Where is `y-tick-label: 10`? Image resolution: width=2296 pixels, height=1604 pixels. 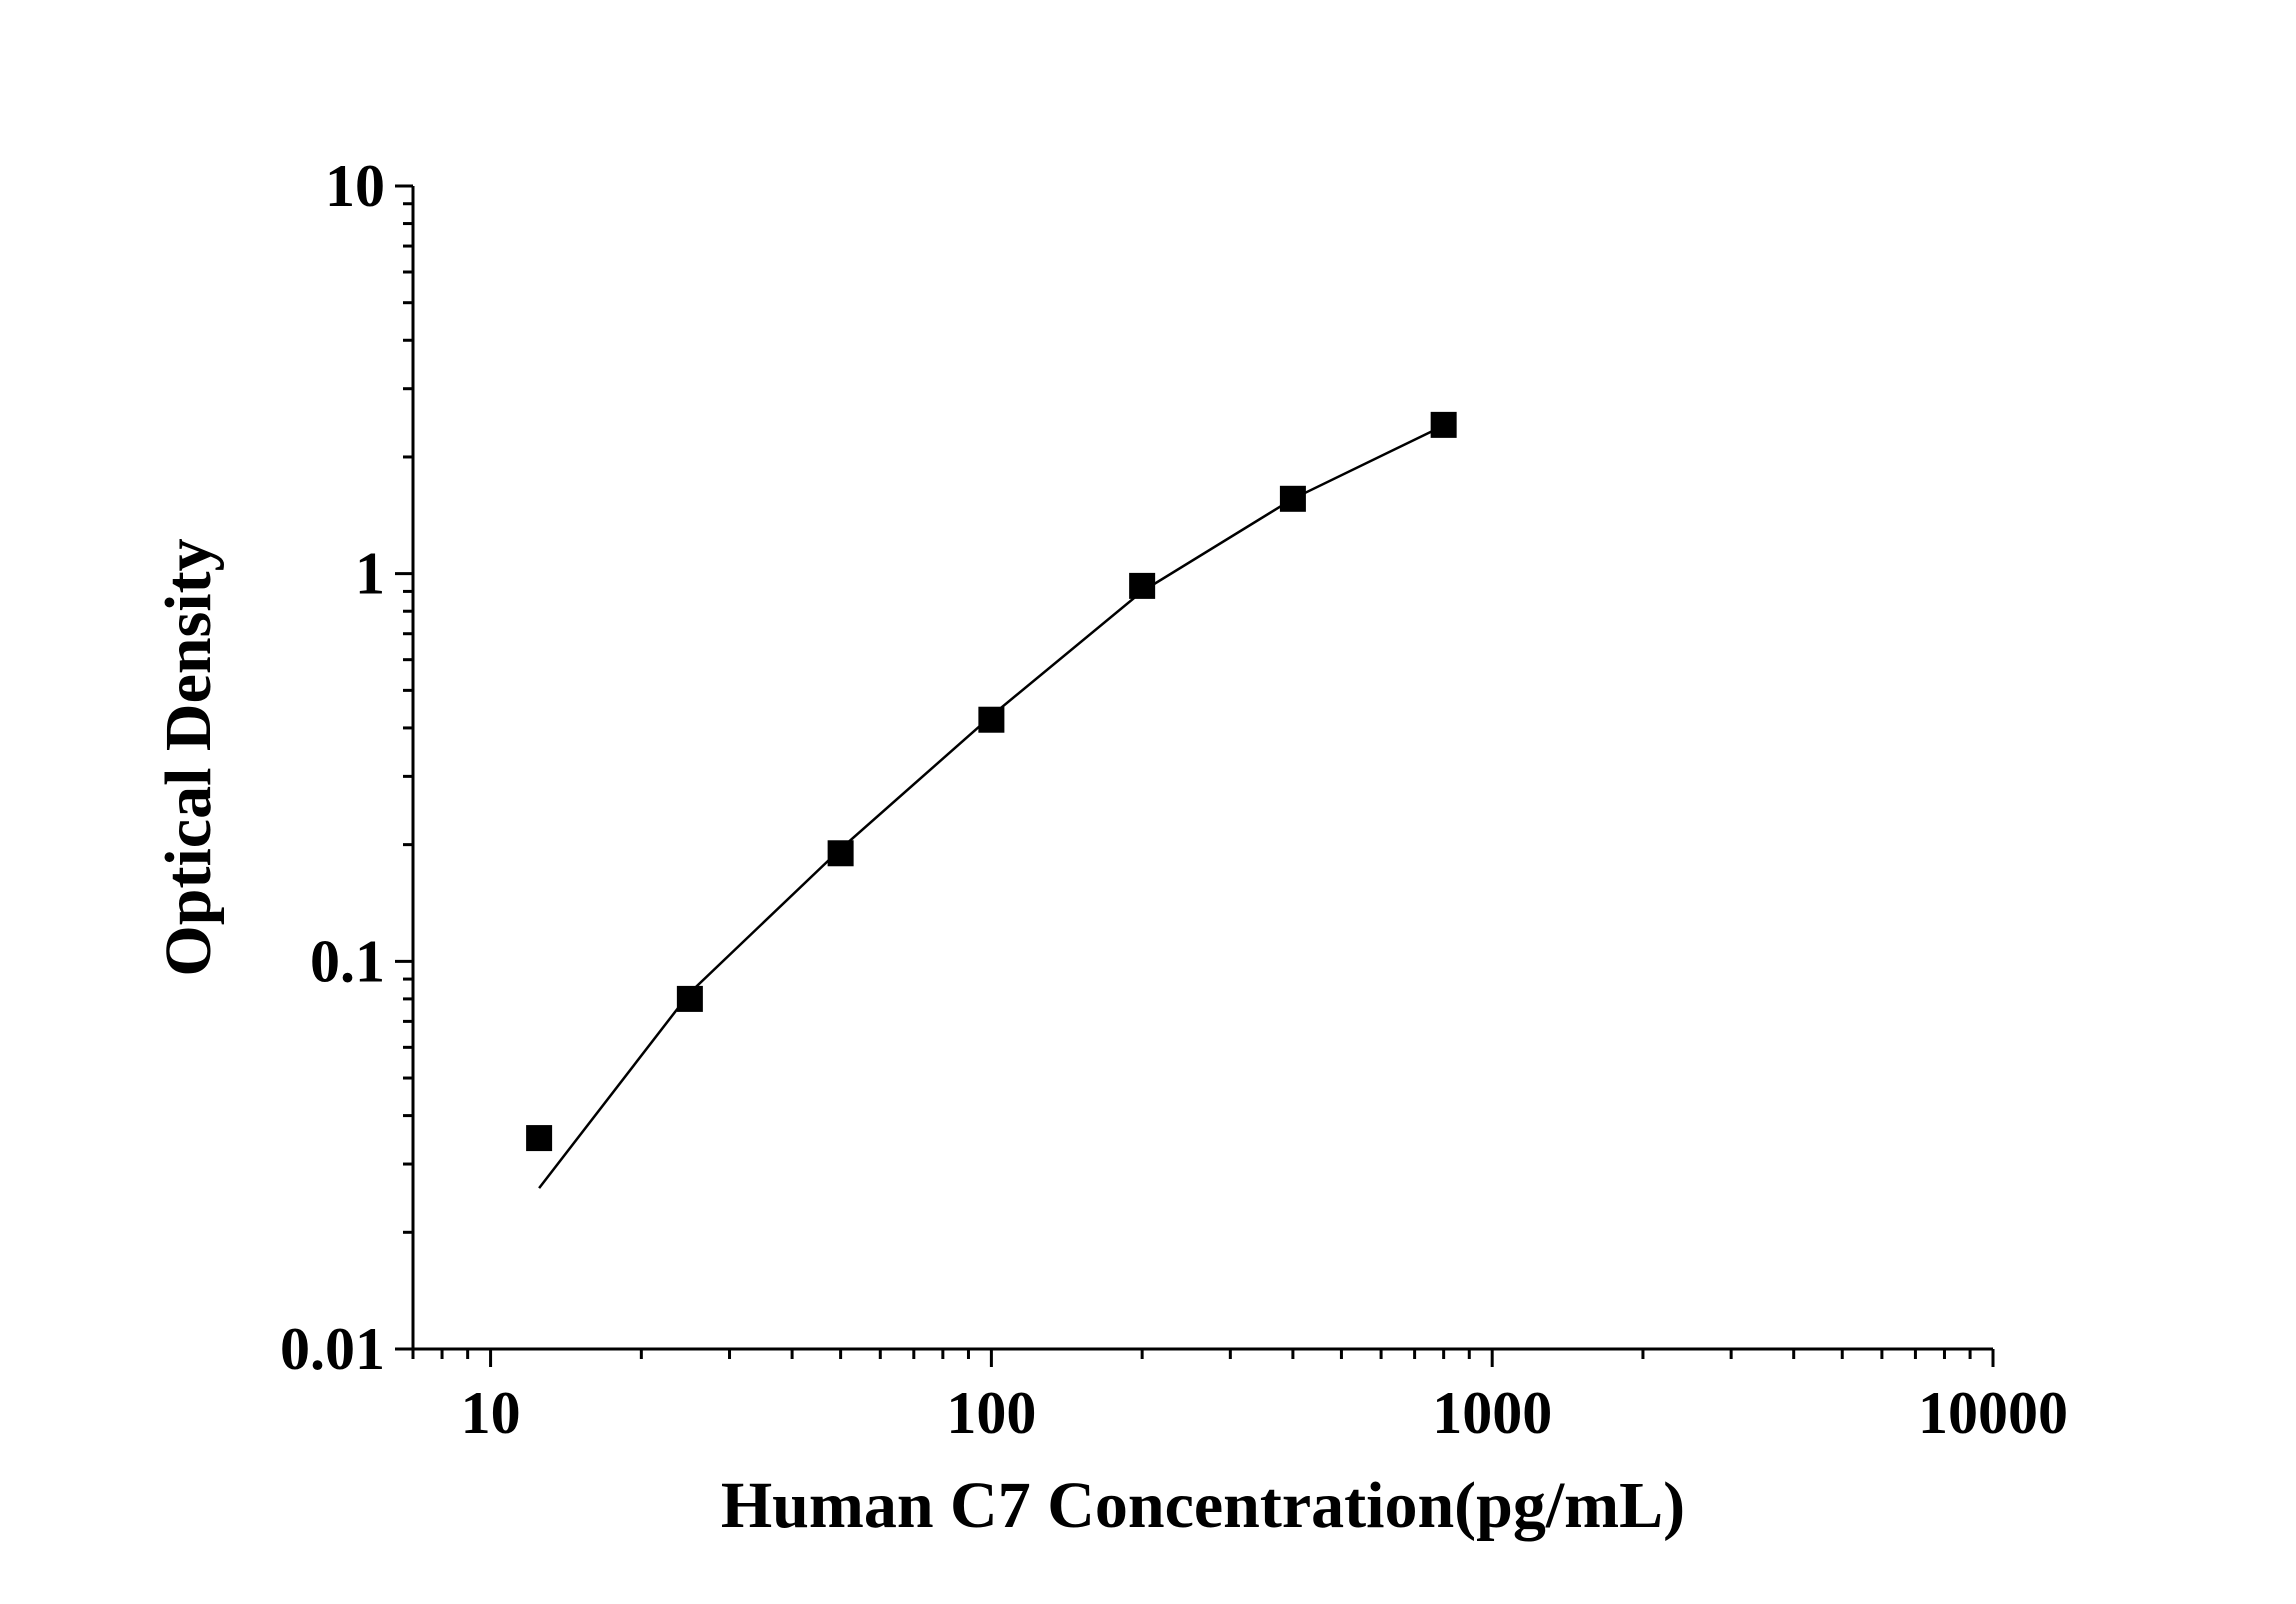 y-tick-label: 10 is located at coordinates (355, 186).